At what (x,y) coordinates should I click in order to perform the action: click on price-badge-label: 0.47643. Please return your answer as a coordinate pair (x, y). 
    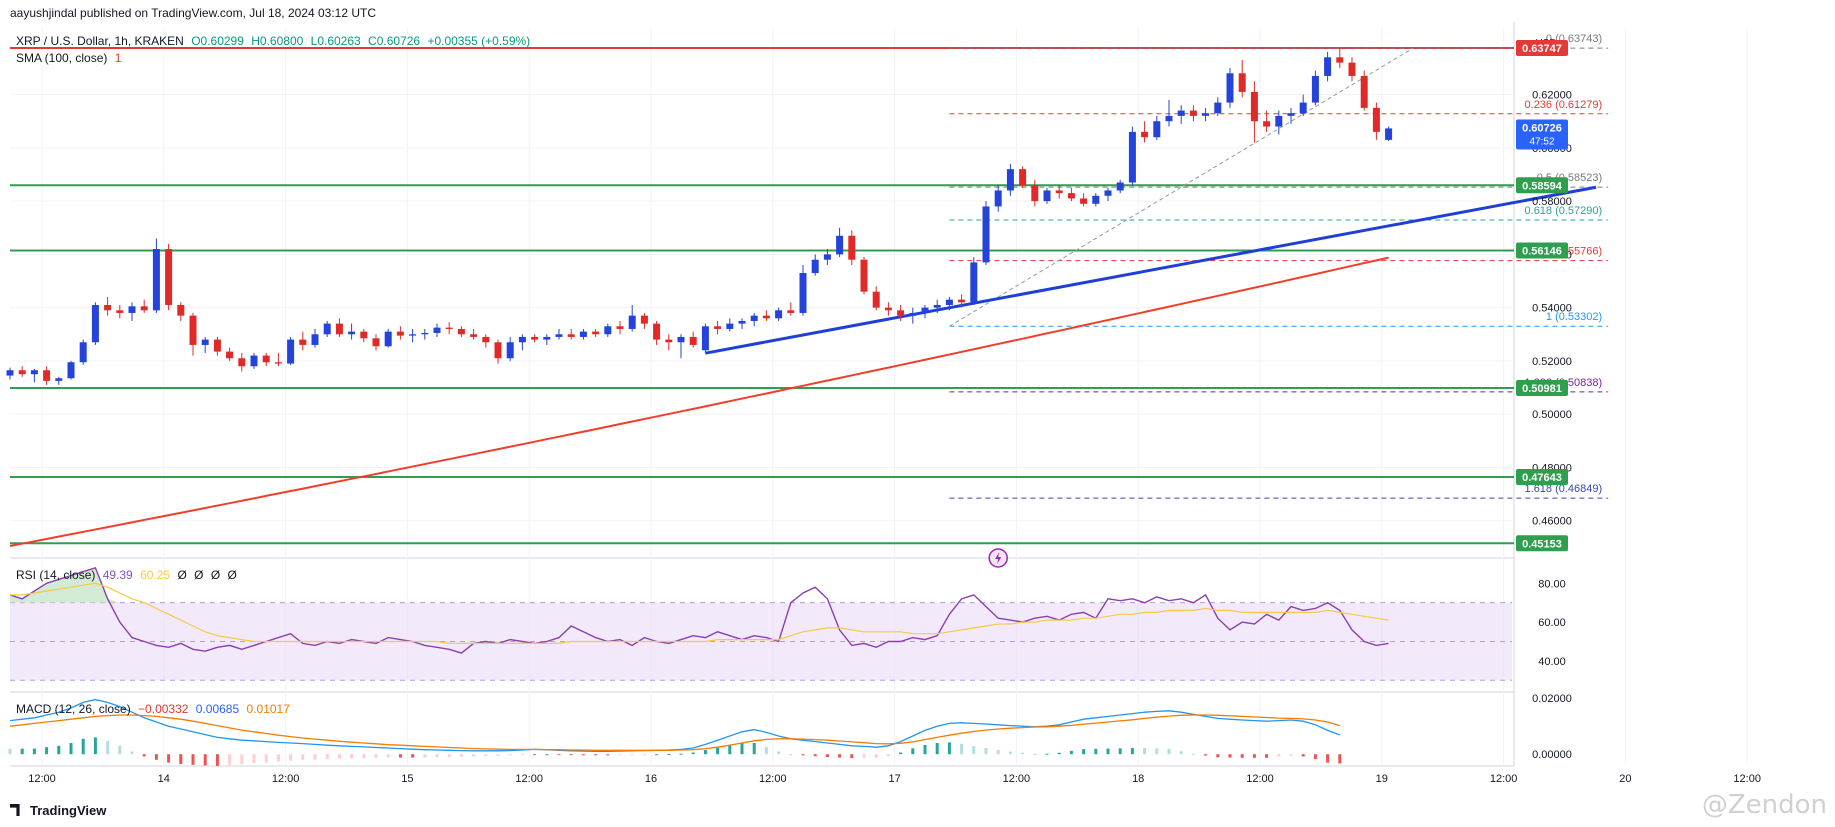
    Looking at the image, I should click on (1542, 478).